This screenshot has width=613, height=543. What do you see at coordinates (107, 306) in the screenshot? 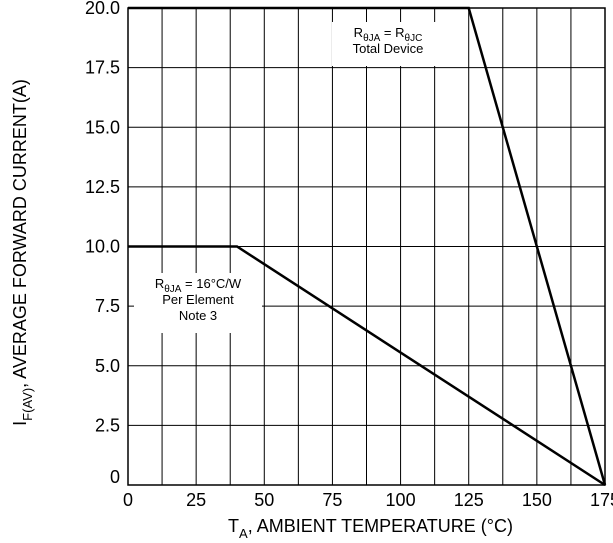
I see `y-tick-label: 7.5` at bounding box center [107, 306].